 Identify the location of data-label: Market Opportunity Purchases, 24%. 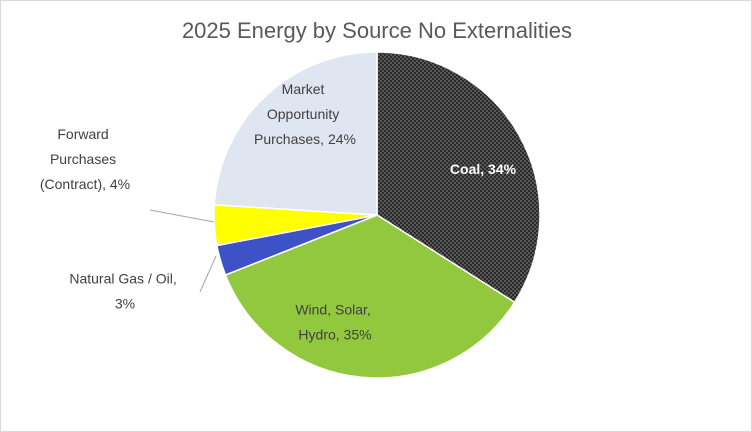
(305, 114).